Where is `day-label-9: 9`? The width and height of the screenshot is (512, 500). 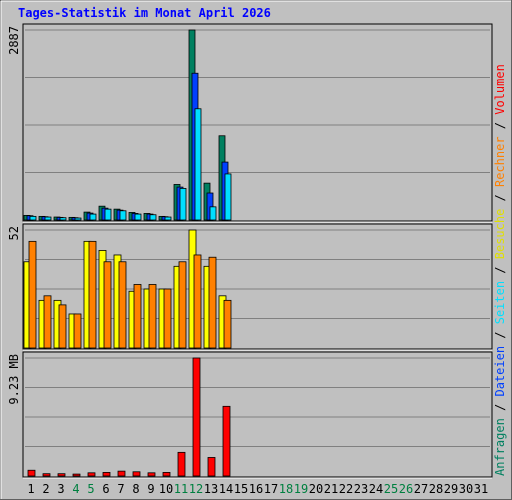
day-label-9: 9 is located at coordinates (150, 489).